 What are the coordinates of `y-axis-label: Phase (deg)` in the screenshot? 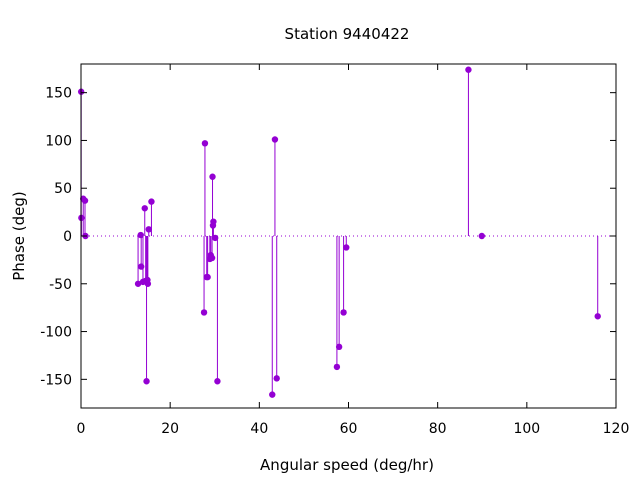 It's located at (19, 236).